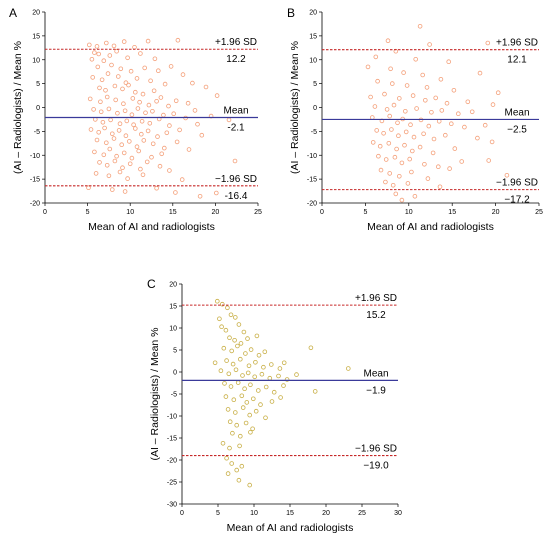 The height and width of the screenshot is (539, 550). What do you see at coordinates (172, 417) in the screenshot?
I see `y-tick-label: -10` at bounding box center [172, 417].